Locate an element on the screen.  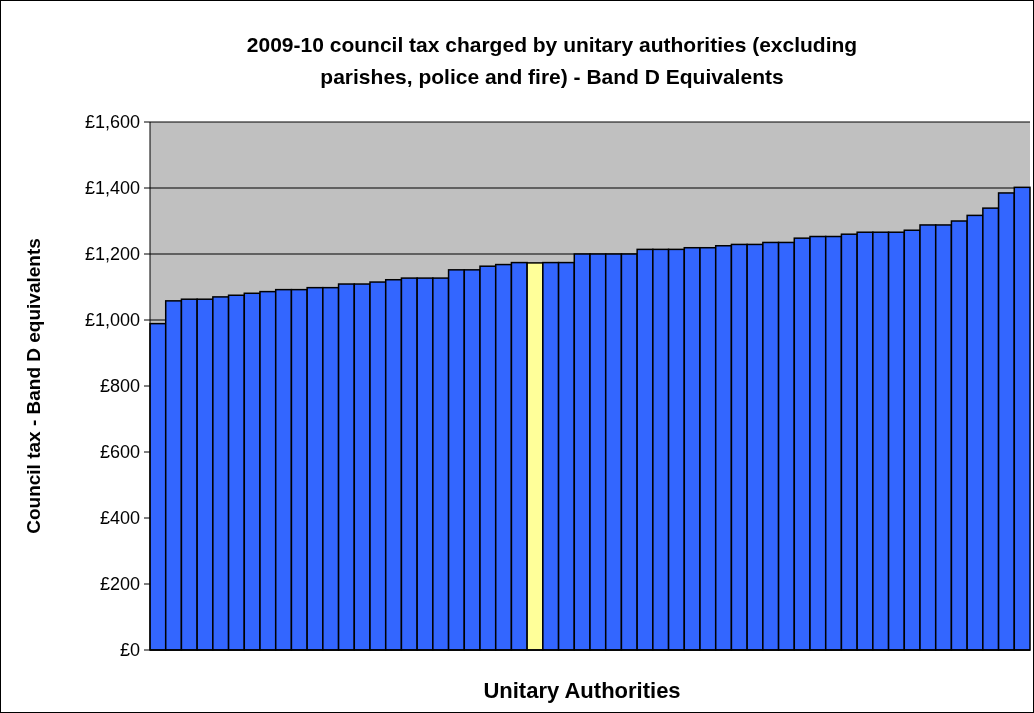
y-tick-label: £600 is located at coordinates (119, 452).